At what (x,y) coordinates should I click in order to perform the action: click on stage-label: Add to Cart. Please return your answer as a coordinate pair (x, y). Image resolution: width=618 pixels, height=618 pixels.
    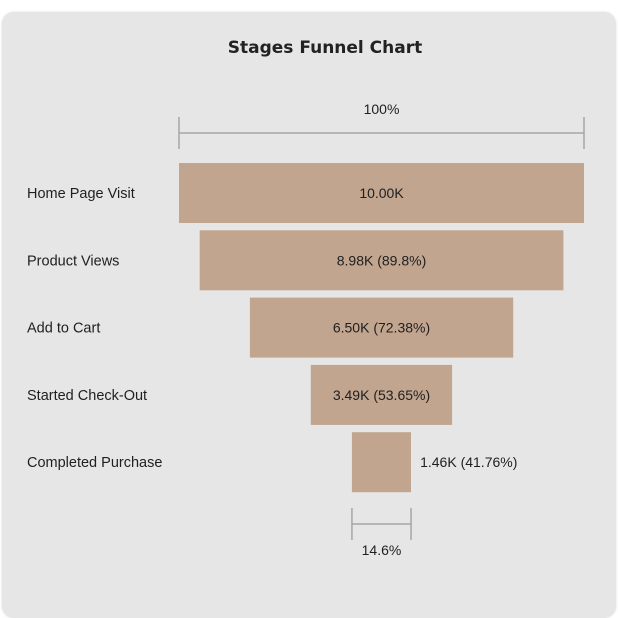
    Looking at the image, I should click on (63, 329).